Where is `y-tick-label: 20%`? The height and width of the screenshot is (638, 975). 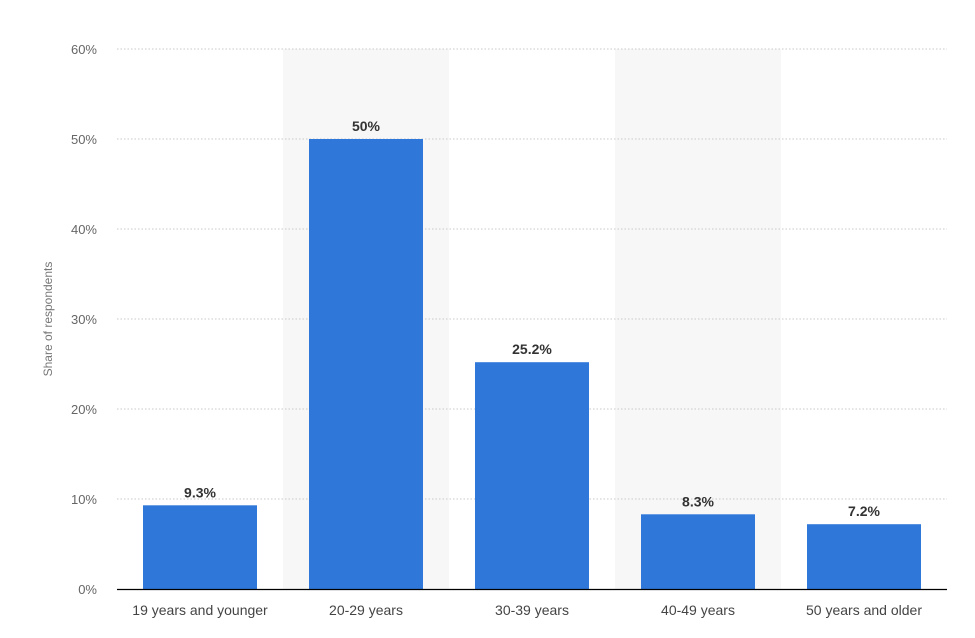
y-tick-label: 20% is located at coordinates (84, 409).